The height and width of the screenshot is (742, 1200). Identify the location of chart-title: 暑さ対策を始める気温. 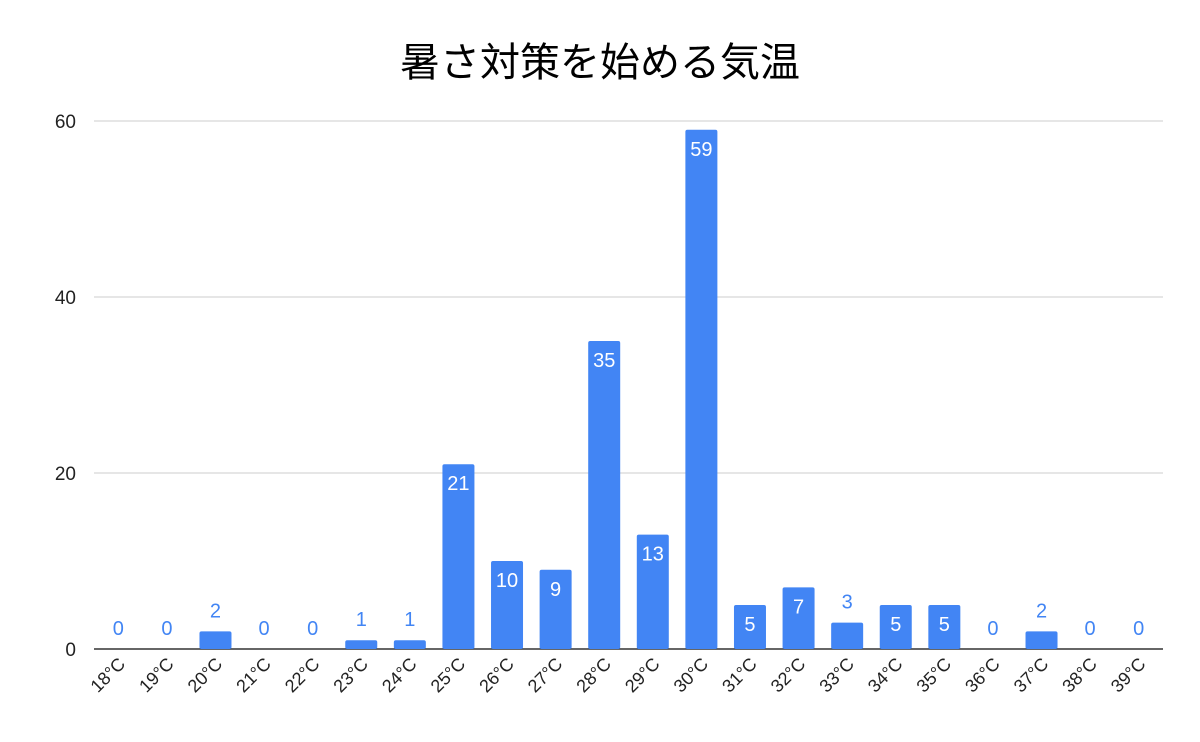
(600, 63).